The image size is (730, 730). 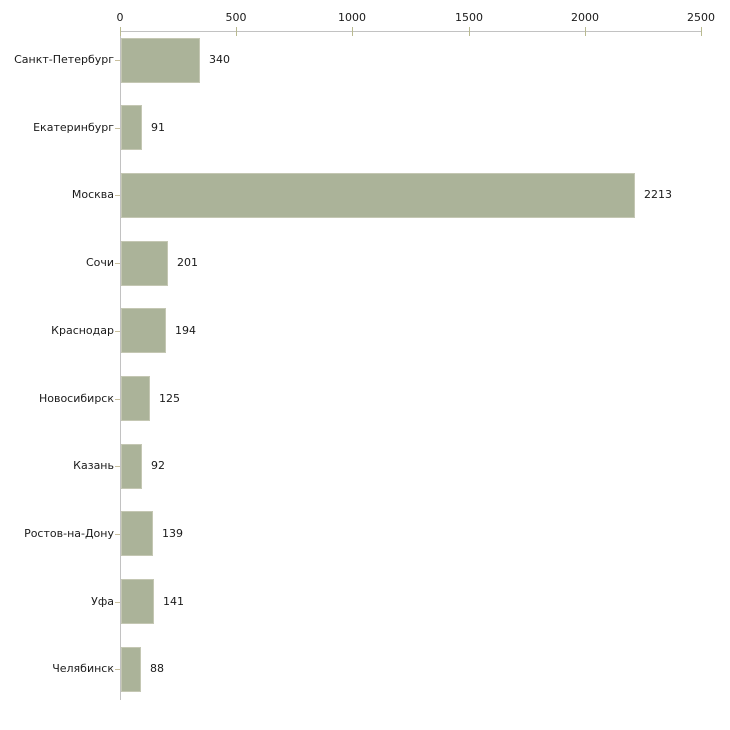 What do you see at coordinates (83, 668) in the screenshot?
I see `category-label: Челябинск` at bounding box center [83, 668].